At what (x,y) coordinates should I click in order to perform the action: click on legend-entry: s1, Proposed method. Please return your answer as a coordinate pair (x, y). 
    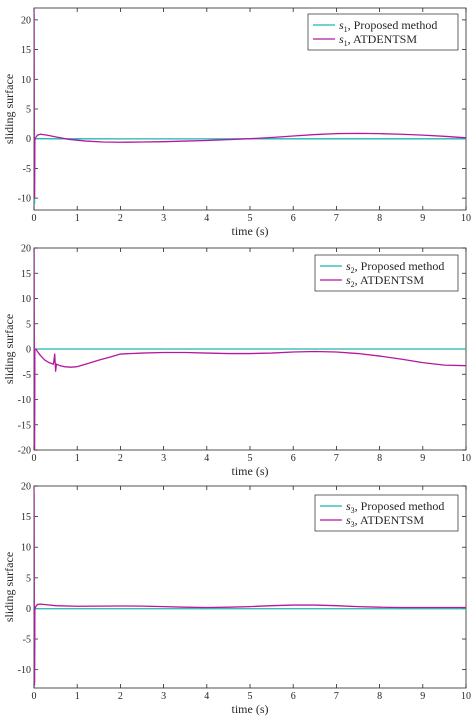
    Looking at the image, I should click on (388, 26).